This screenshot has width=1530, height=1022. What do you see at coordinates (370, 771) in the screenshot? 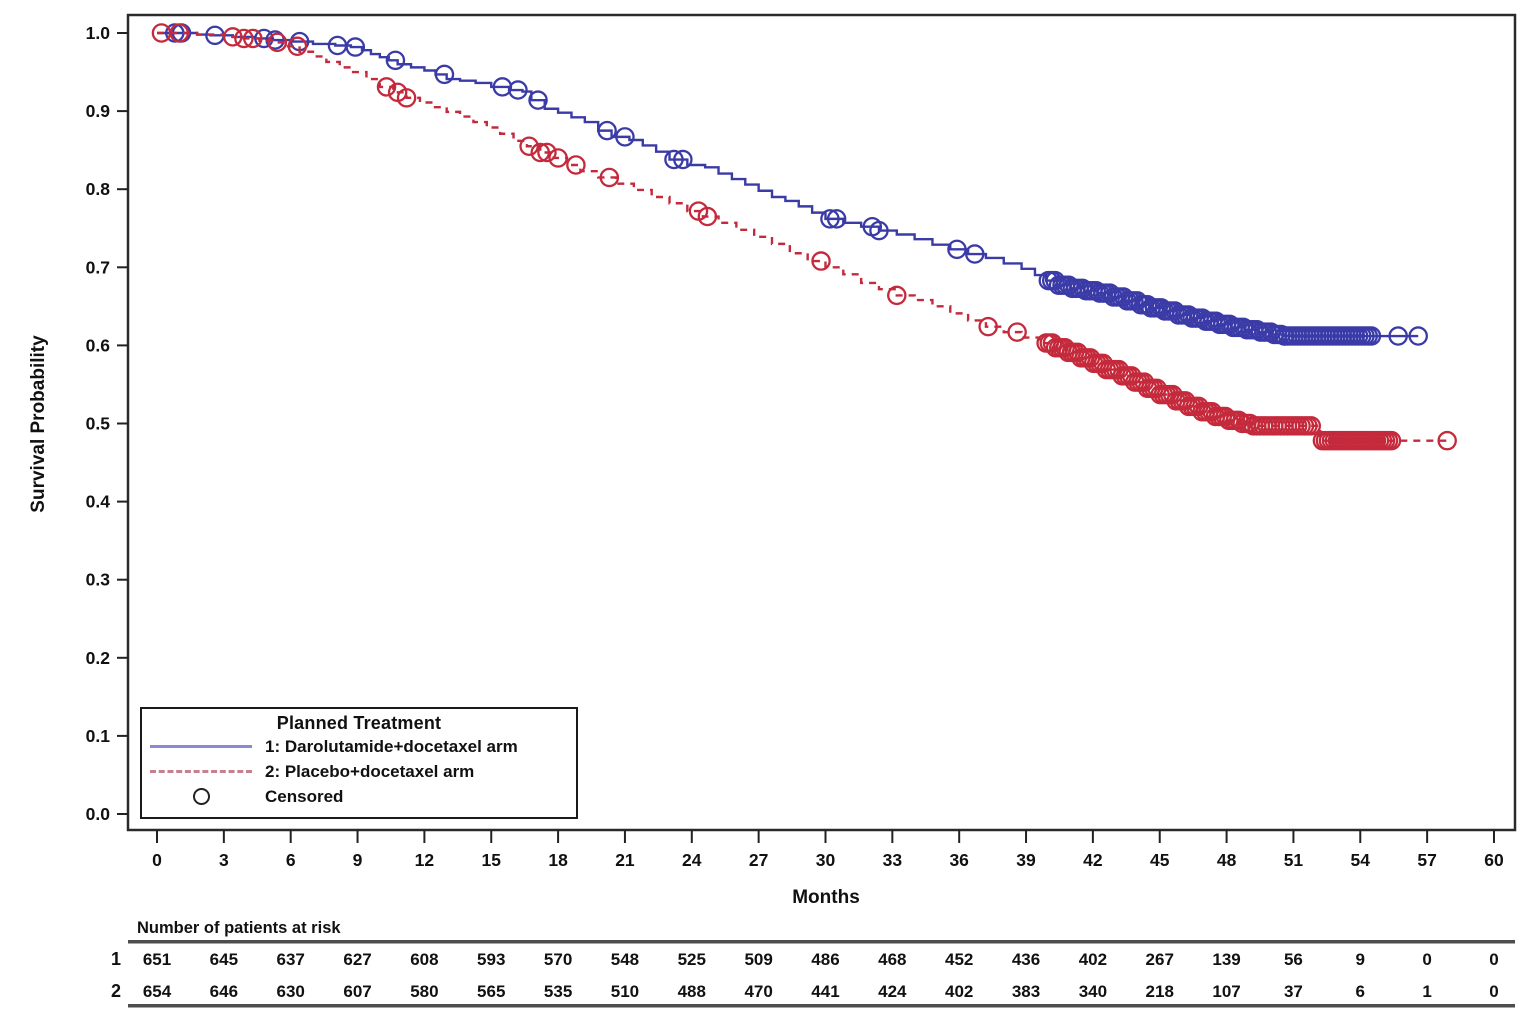
I see `legend-label-arm2: 2: Placebo+docetaxel arm` at bounding box center [370, 771].